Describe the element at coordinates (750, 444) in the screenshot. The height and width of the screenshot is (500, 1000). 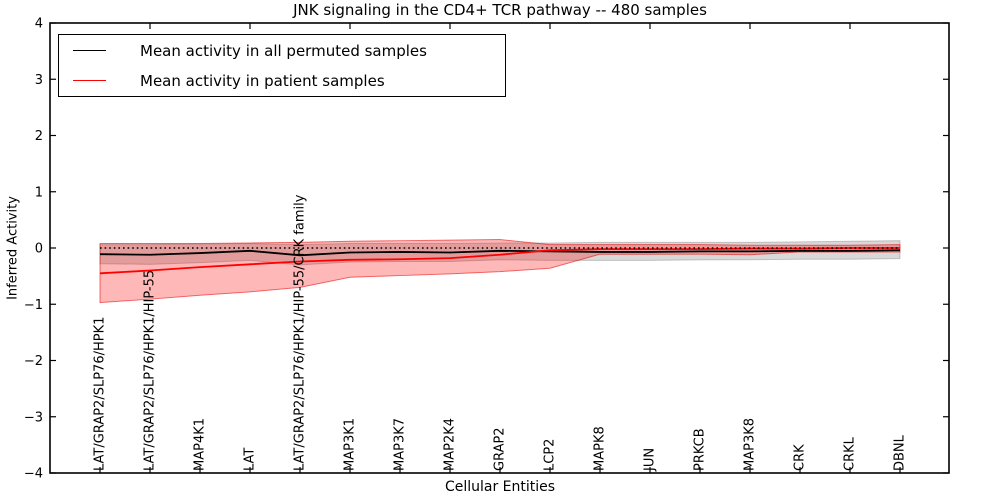
I see `x-tick-label: MAP3K8` at that location.